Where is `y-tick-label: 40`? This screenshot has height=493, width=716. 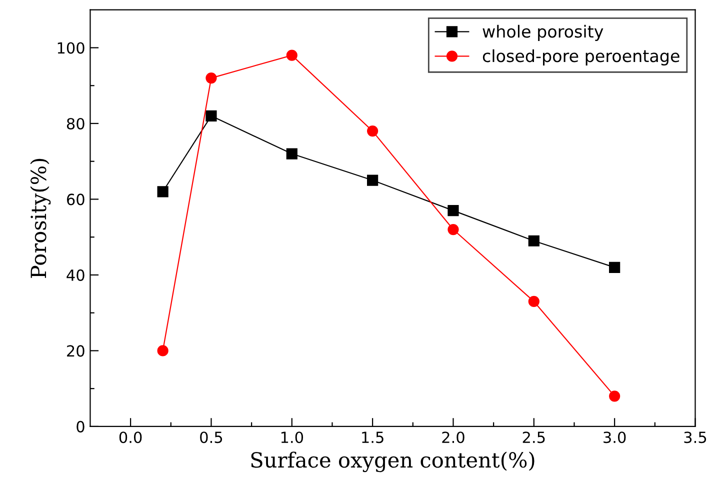
y-tick-label: 40 is located at coordinates (75, 275).